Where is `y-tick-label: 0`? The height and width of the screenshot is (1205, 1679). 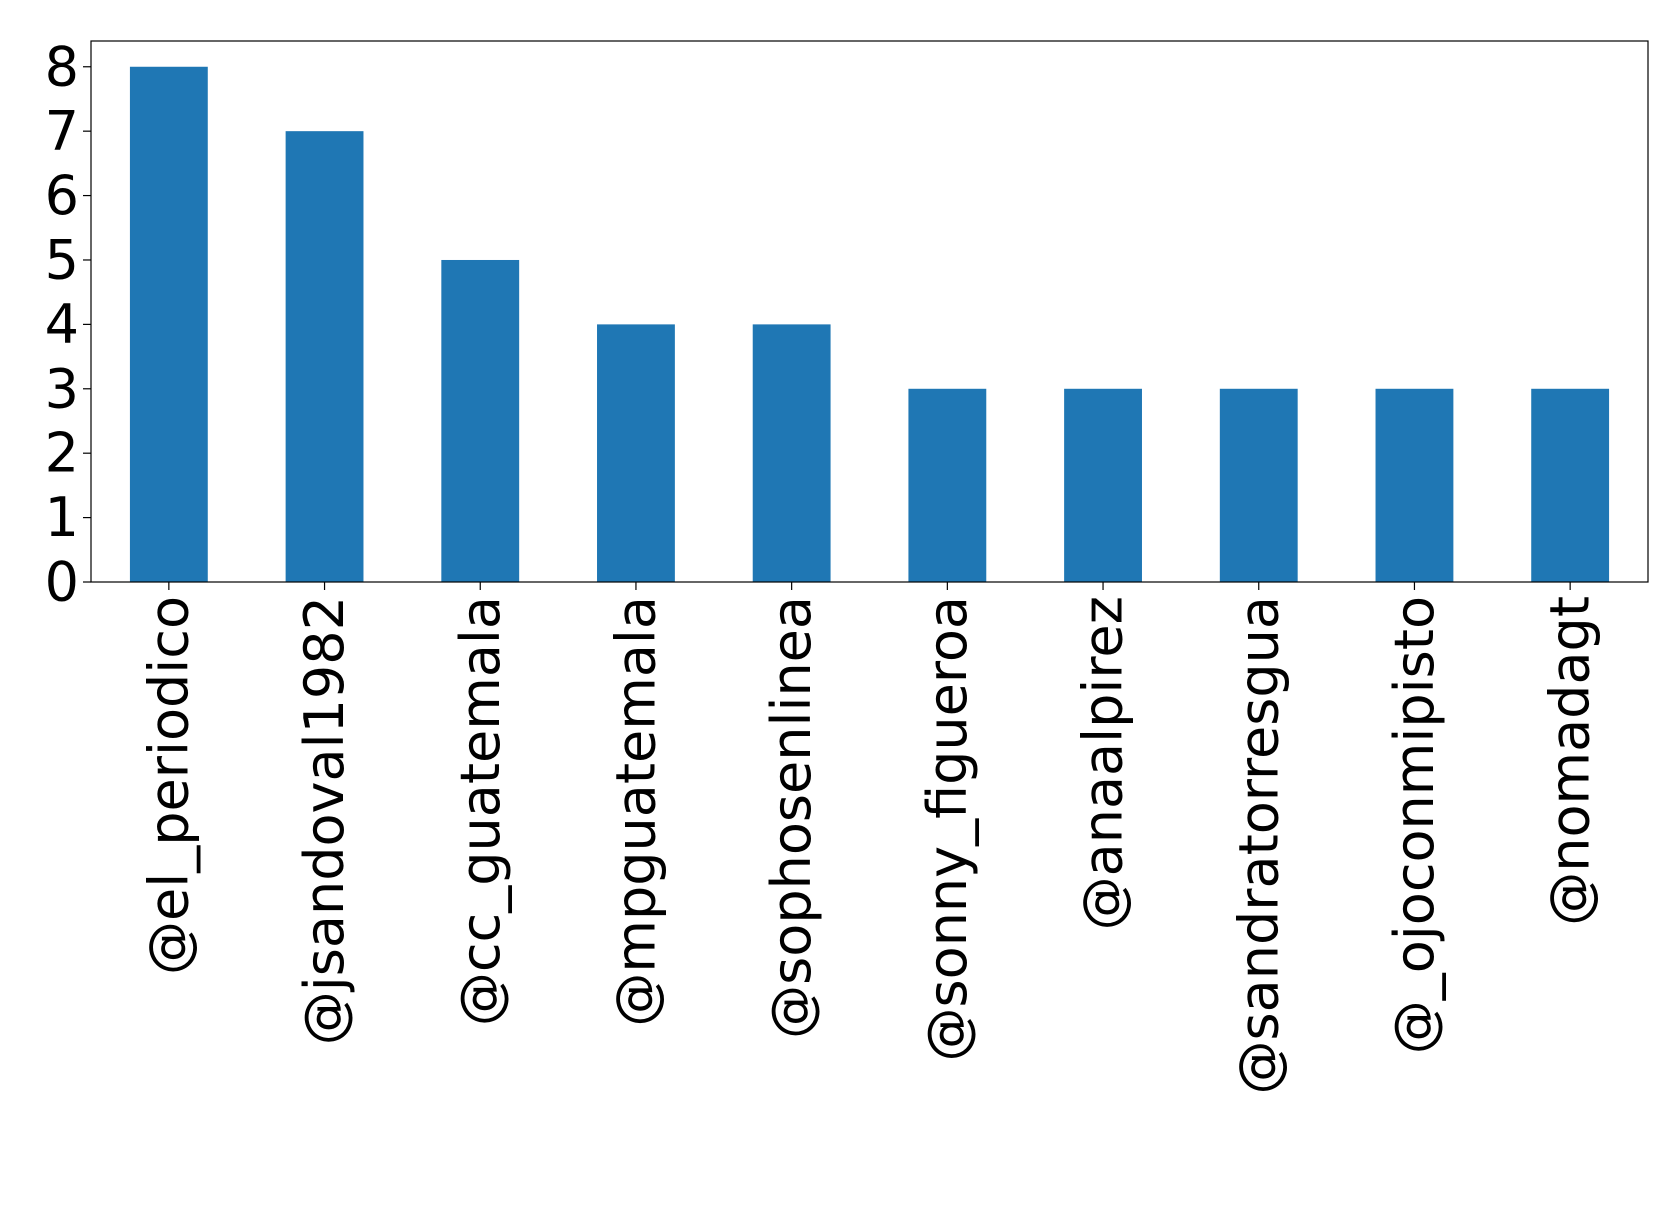 y-tick-label: 0 is located at coordinates (62, 582).